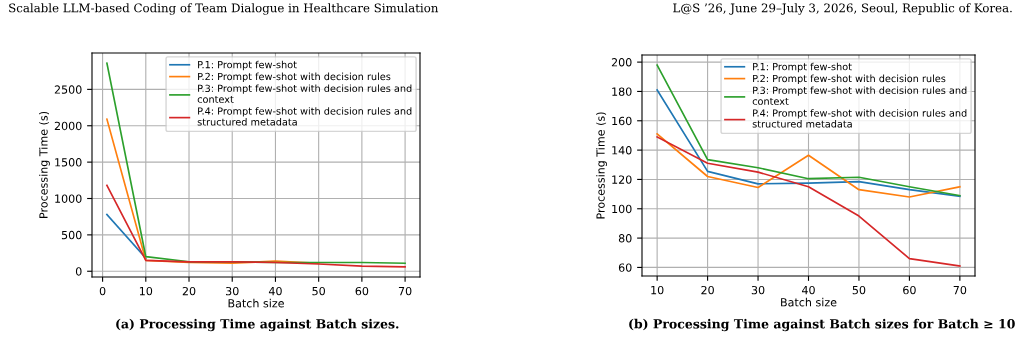 The width and height of the screenshot is (1021, 349). What do you see at coordinates (68, 198) in the screenshot?
I see `y-tick-label: 1000` at bounding box center [68, 198].